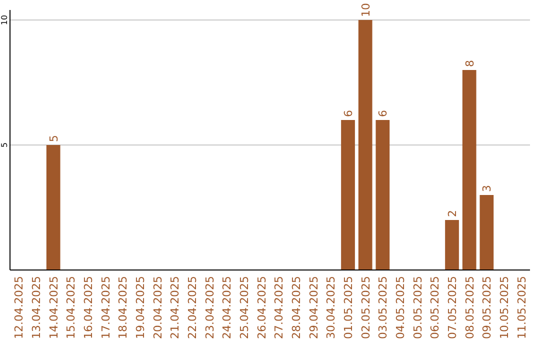  Describe the element at coordinates (53, 138) in the screenshot. I see `data-label: 5` at that location.